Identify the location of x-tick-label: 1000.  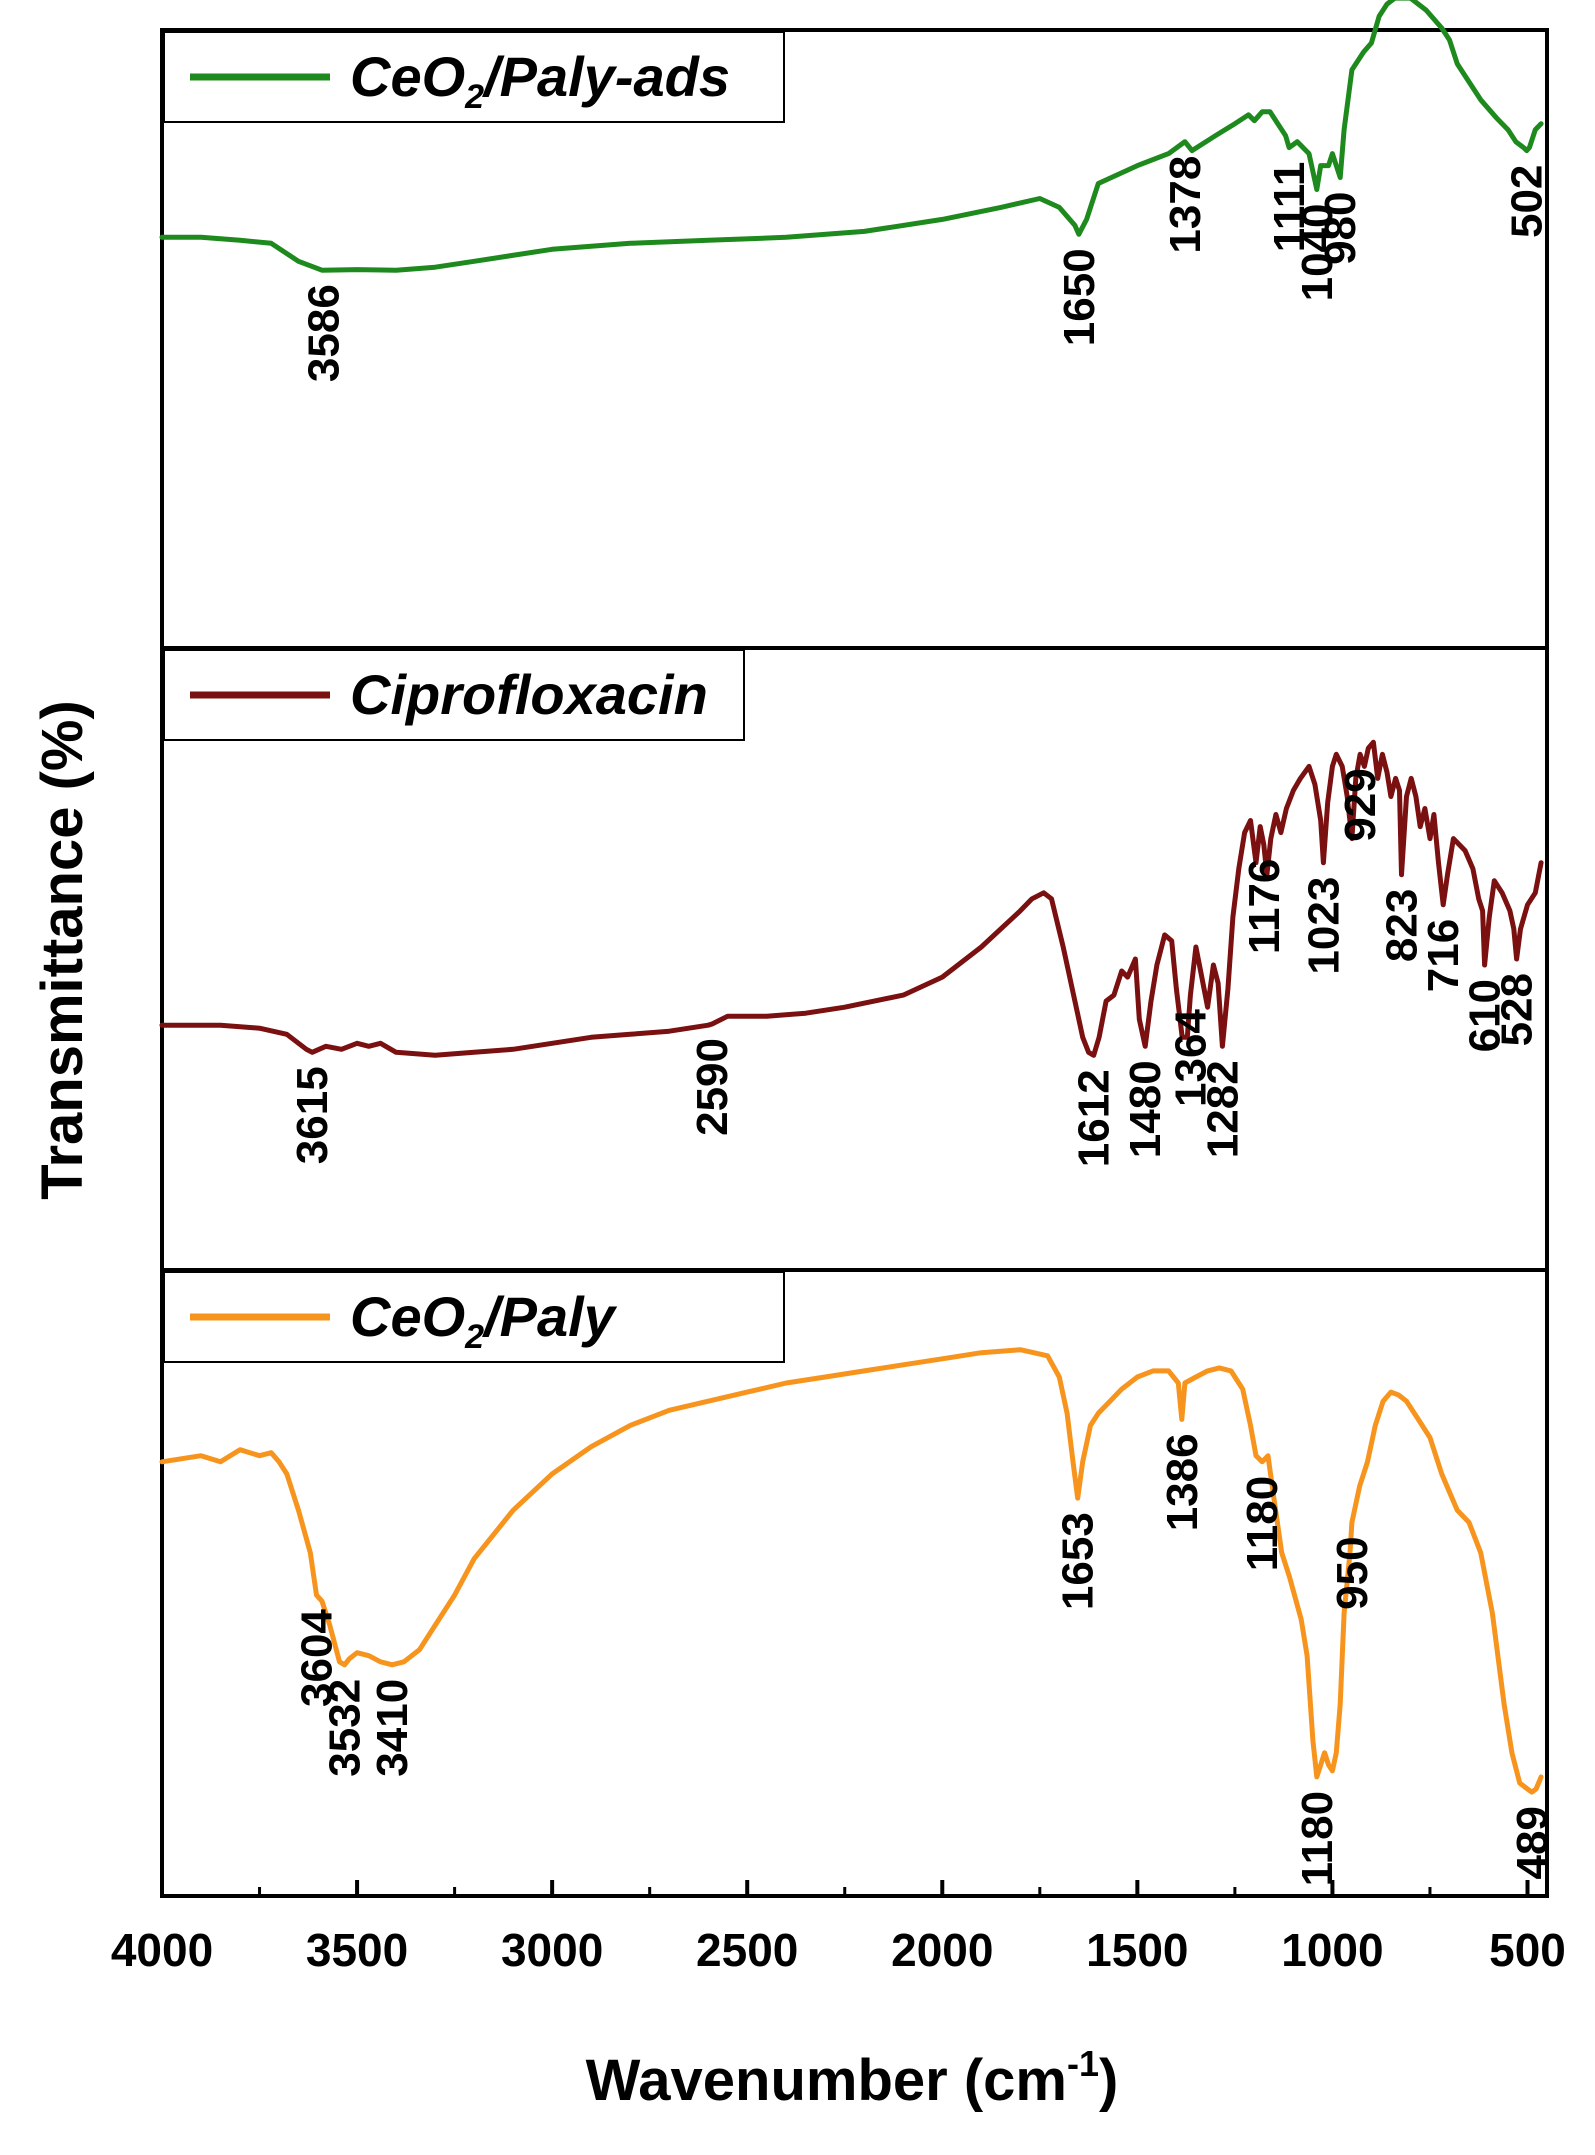
(1332, 1950).